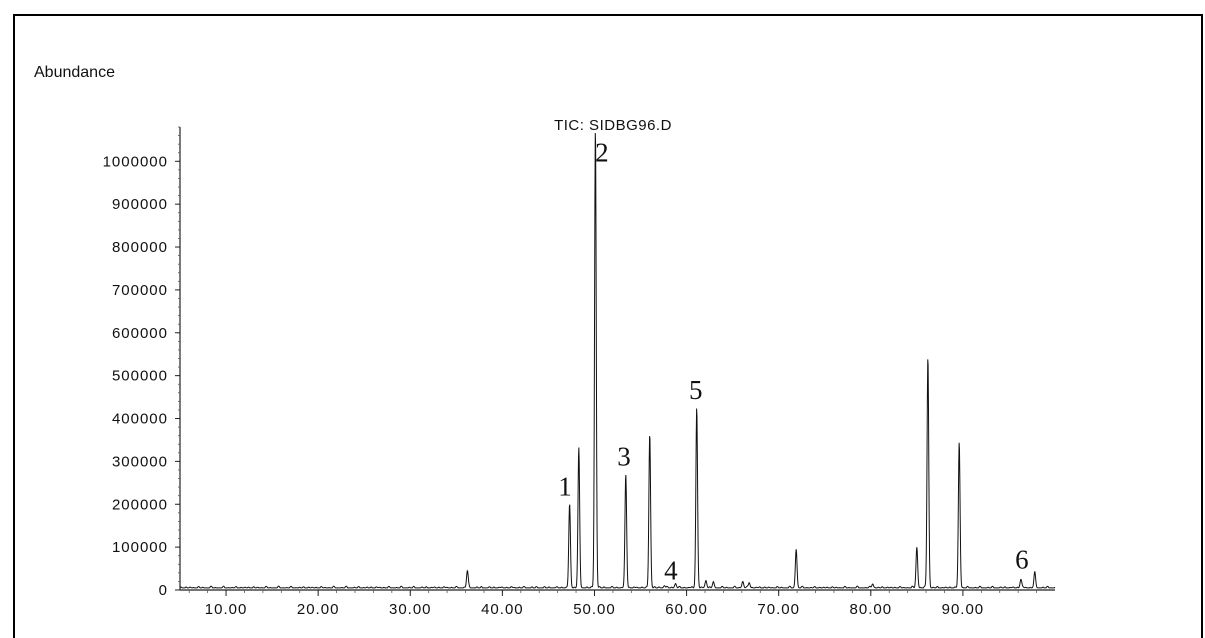 This screenshot has height=638, width=1205. Describe the element at coordinates (778, 609) in the screenshot. I see `x-tick-label: 70.00` at that location.